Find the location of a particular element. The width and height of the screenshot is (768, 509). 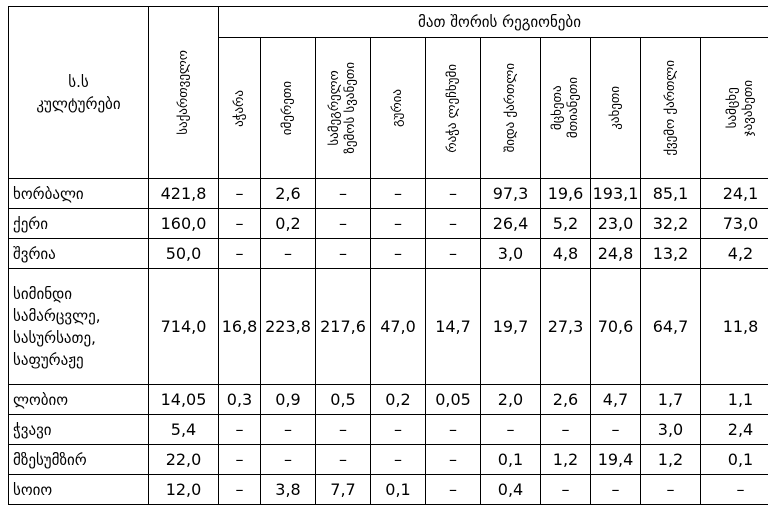

region-value-cell: 4,7 is located at coordinates (615, 399).